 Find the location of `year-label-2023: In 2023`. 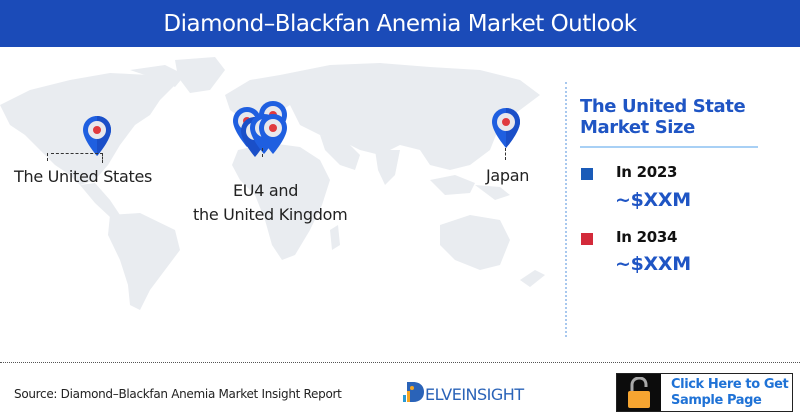

year-label-2023: In 2023 is located at coordinates (647, 172).